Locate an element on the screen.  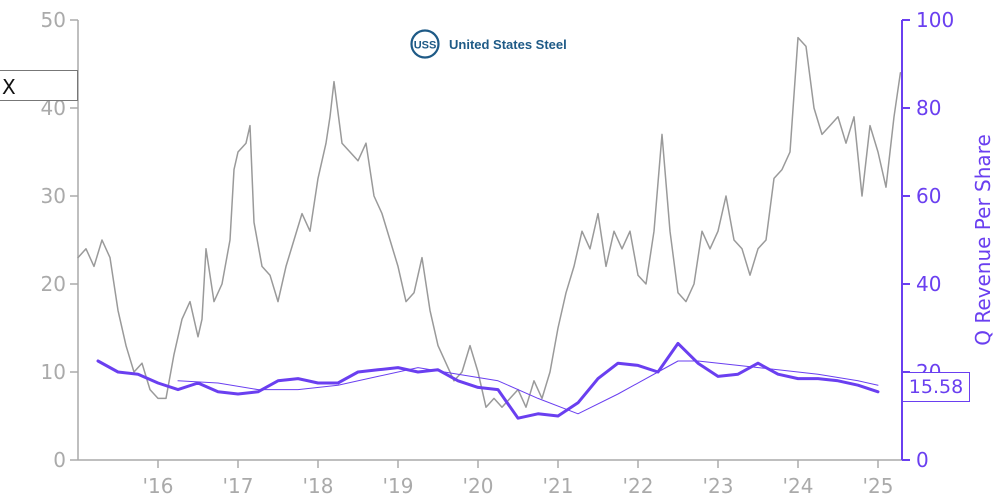
company-name: United States Steel is located at coordinates (508, 44).